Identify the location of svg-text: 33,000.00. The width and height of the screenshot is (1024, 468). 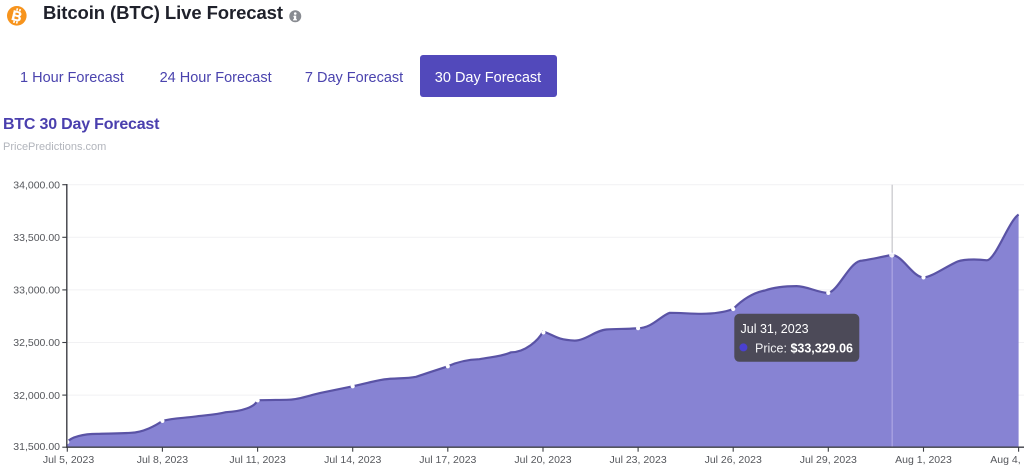
(36, 291).